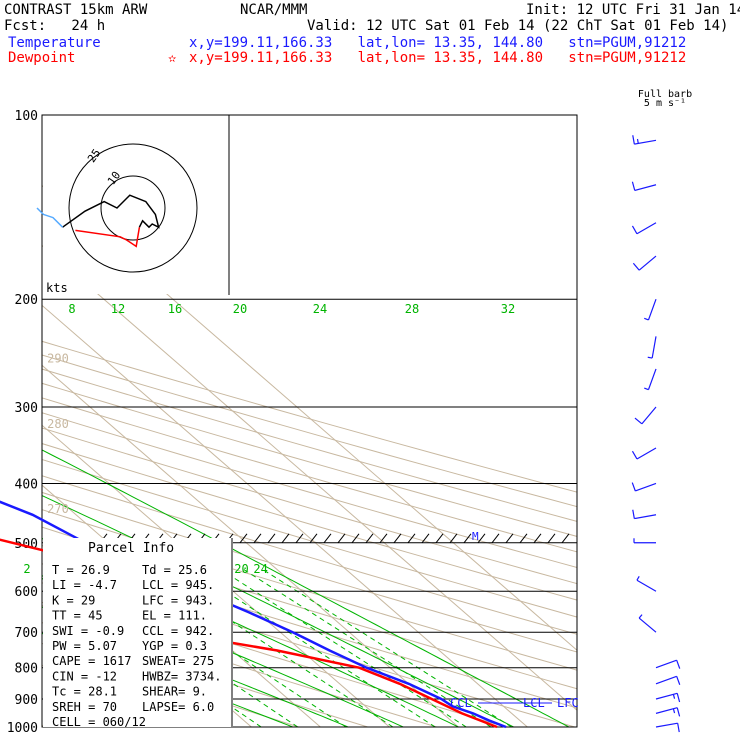 The height and width of the screenshot is (740, 740). I want to click on moist-adiabat-line, so click(195, 666).